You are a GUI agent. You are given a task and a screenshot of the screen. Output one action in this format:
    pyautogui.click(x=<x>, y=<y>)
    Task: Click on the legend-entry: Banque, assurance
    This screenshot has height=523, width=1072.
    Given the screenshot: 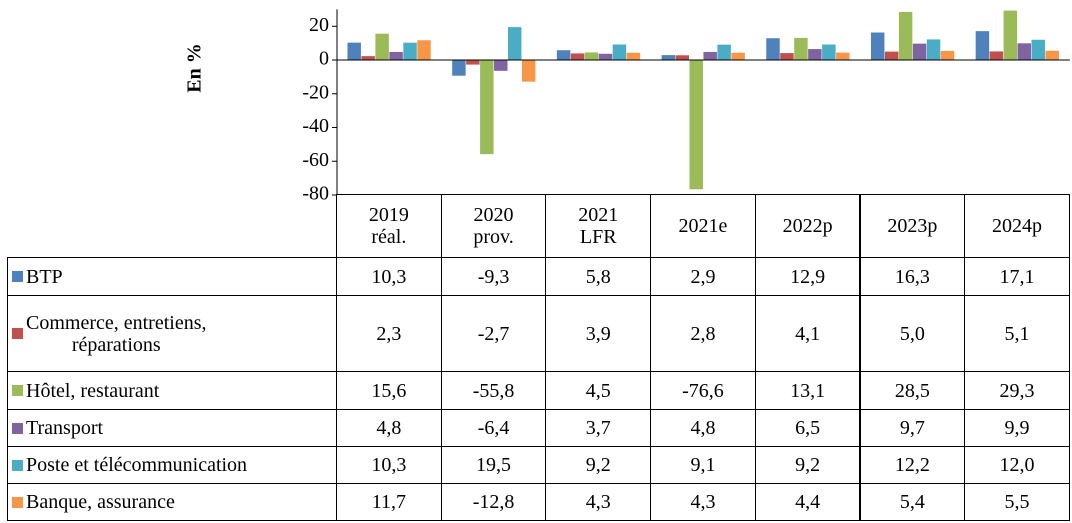 What is the action you would take?
    pyautogui.click(x=172, y=502)
    